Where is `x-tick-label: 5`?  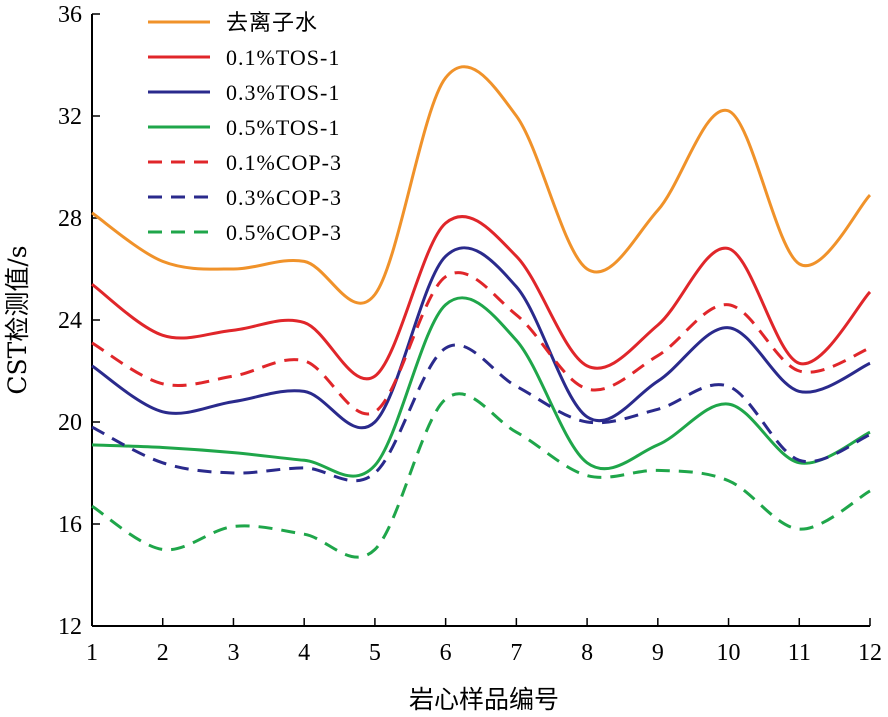 x-tick-label: 5 is located at coordinates (375, 653).